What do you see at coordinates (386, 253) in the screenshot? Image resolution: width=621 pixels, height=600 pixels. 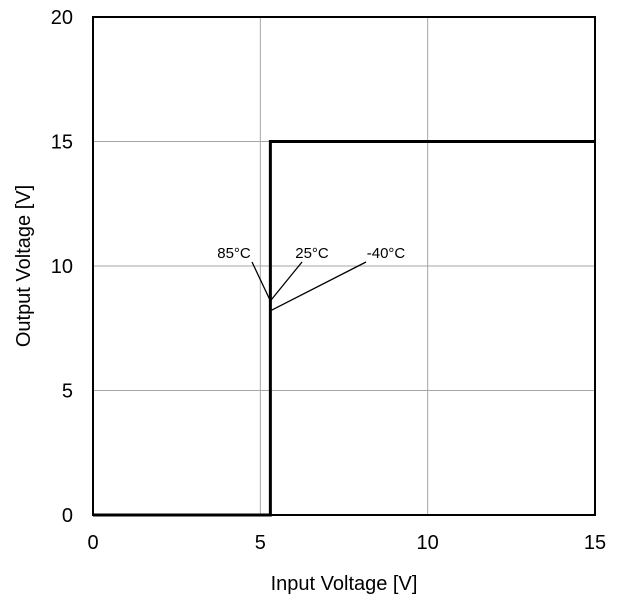 I see `annotation-label: -40°C` at bounding box center [386, 253].